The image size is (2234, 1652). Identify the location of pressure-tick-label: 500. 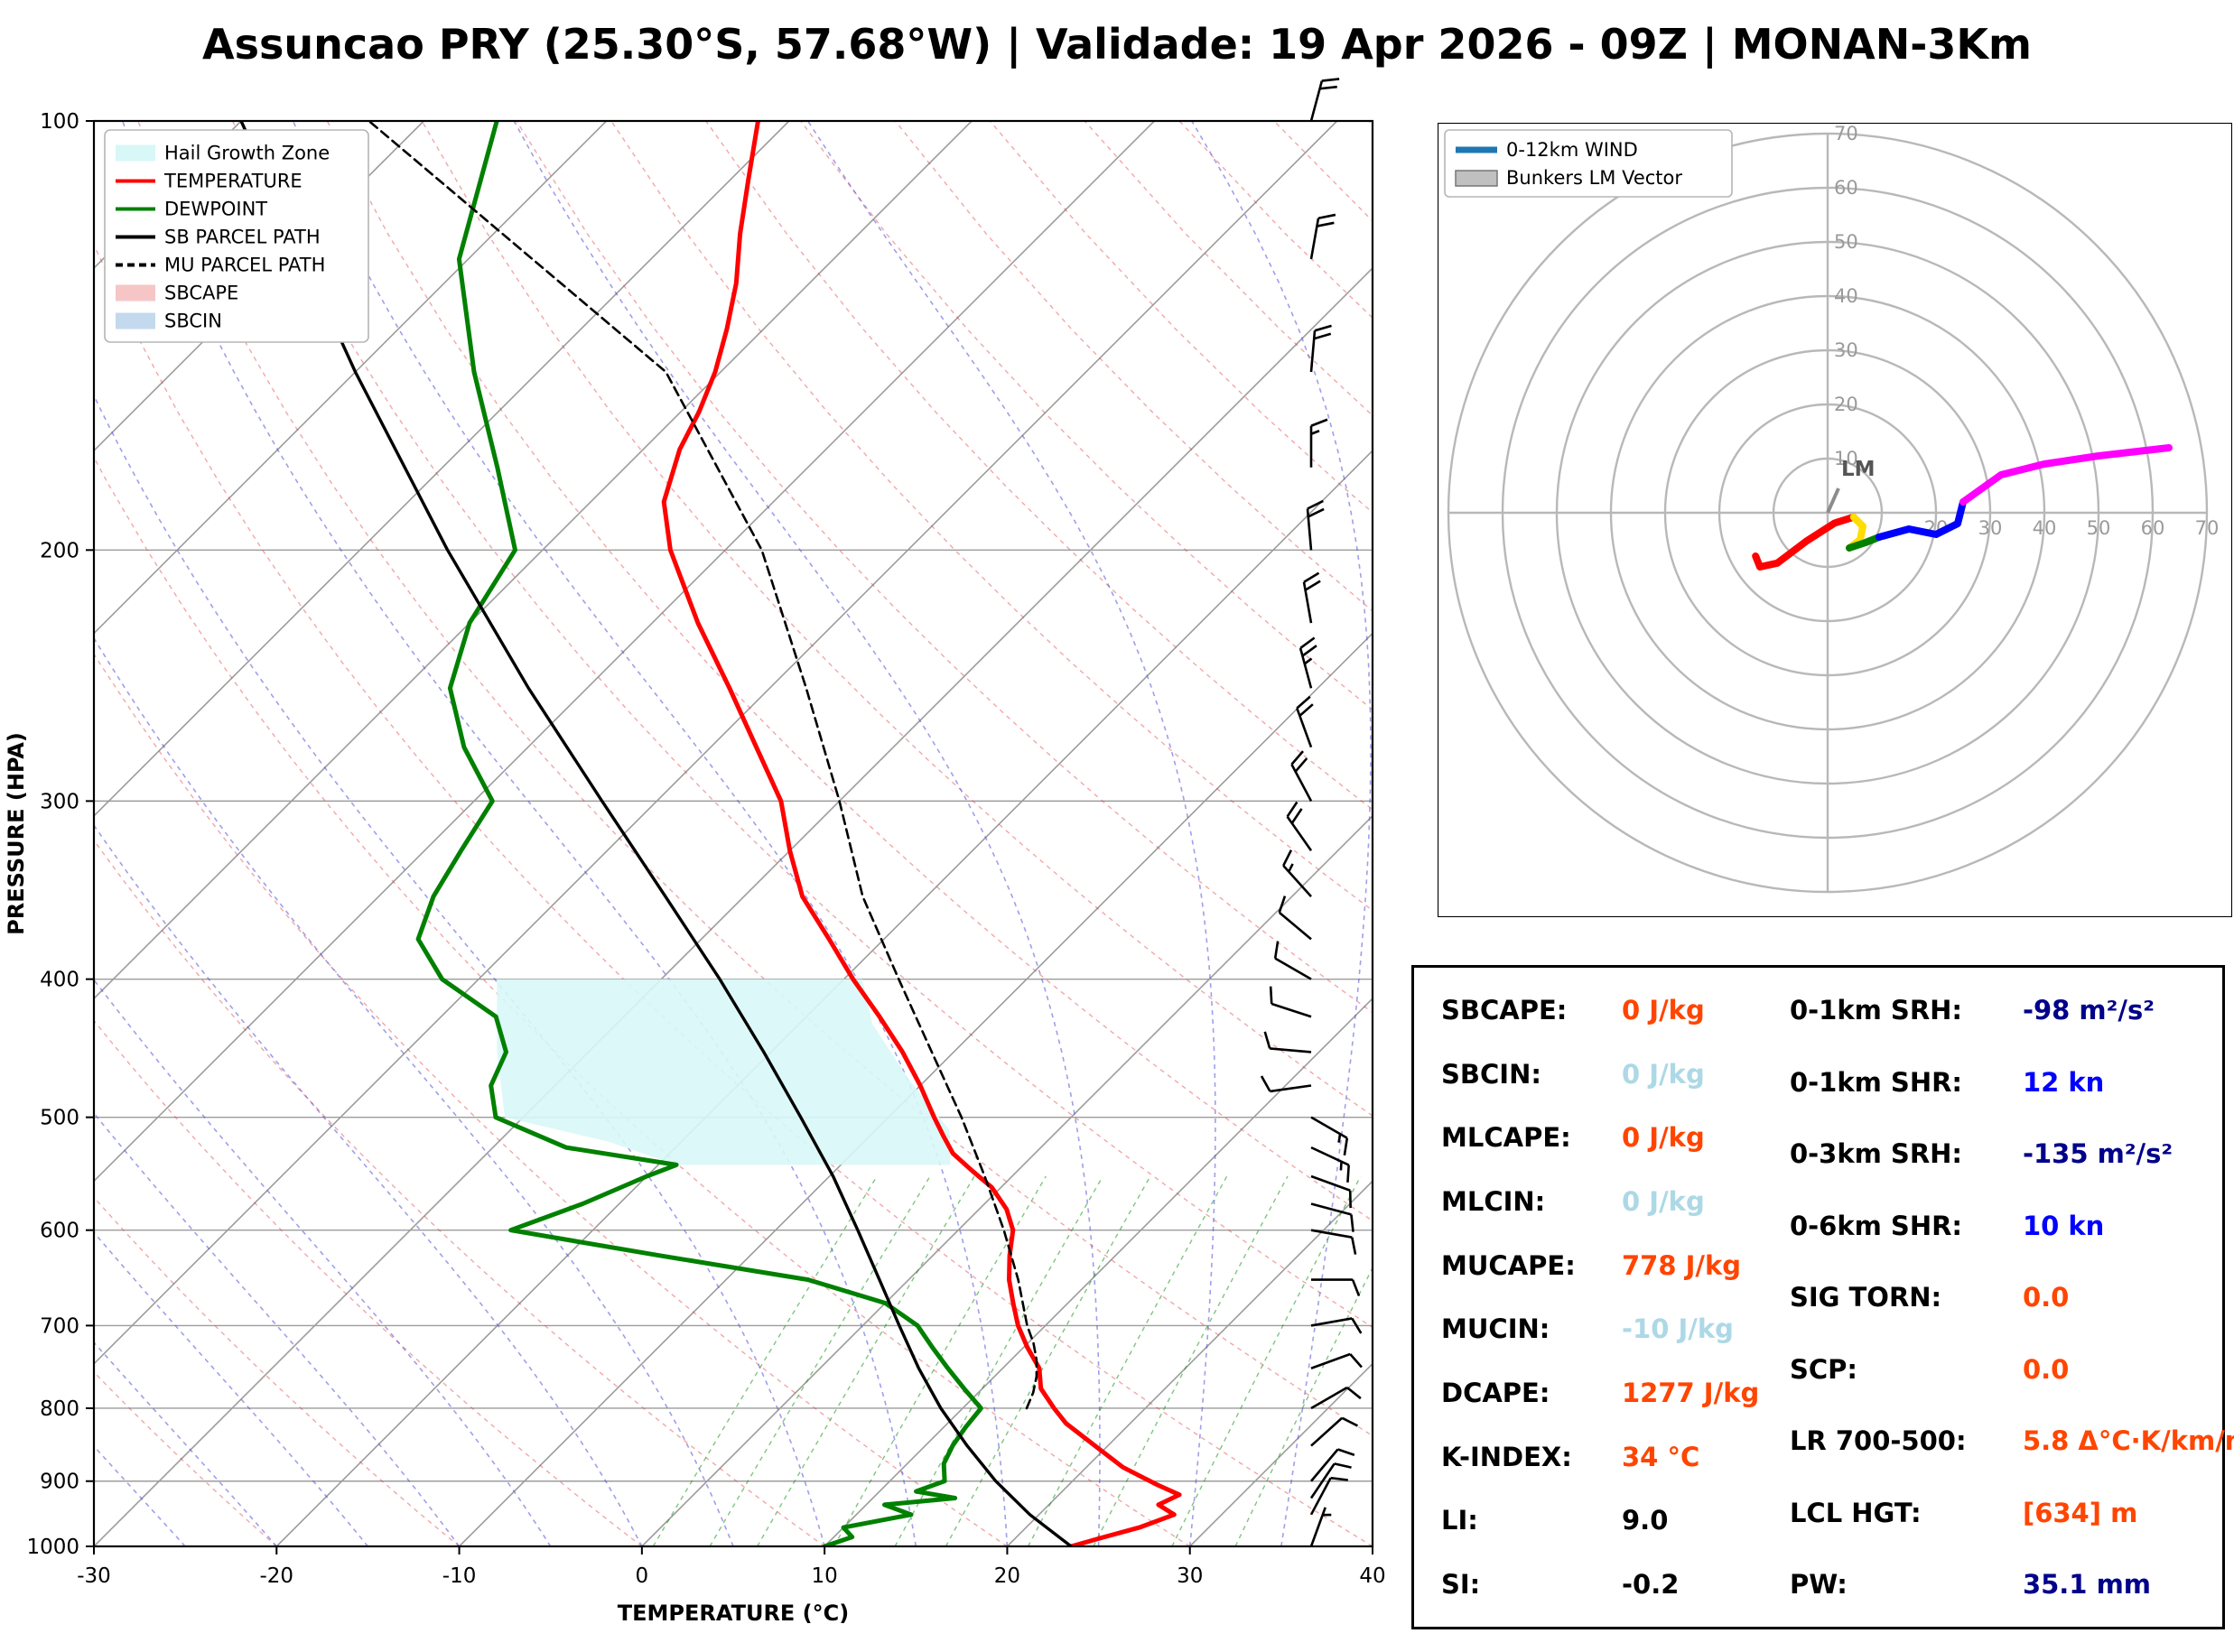
(60, 1118).